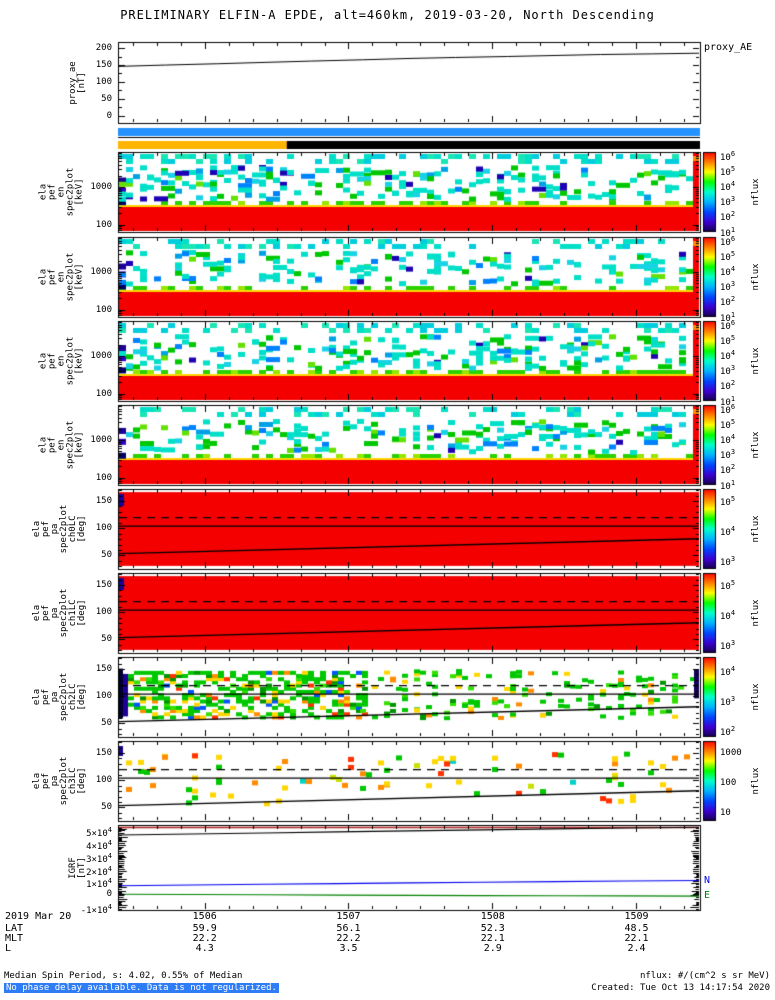 The width and height of the screenshot is (775, 1000). I want to click on espec-a-ytitle: ela pef en spec2plot [keV], so click(61, 192).